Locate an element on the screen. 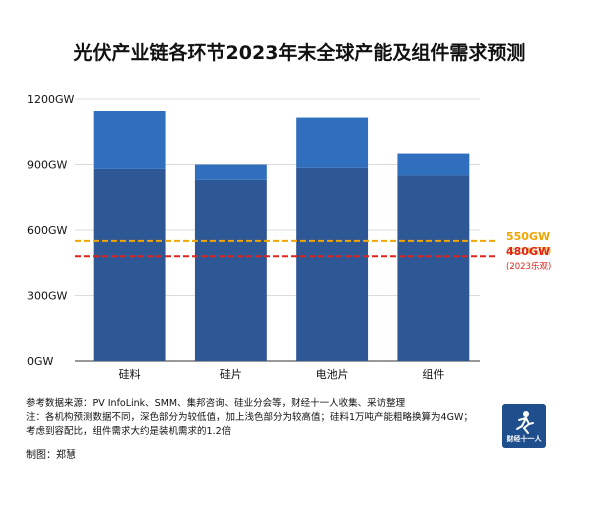 The image size is (599, 505). x-tick-label: 硅片 is located at coordinates (231, 374).